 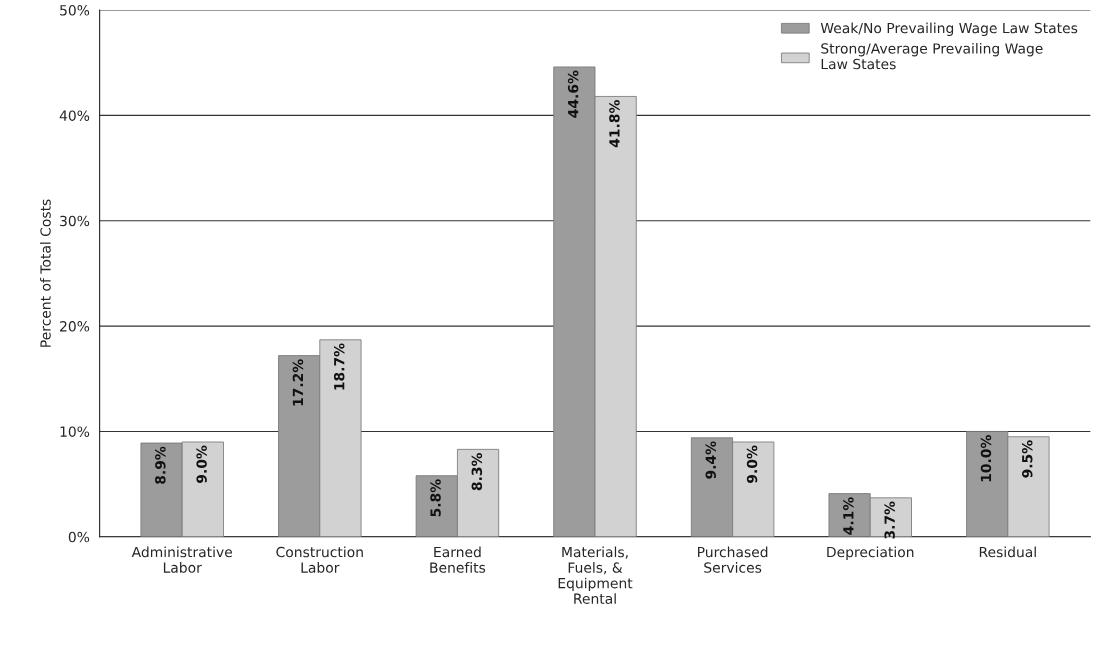 I want to click on y-tick-label: 0%, so click(x=79, y=537).